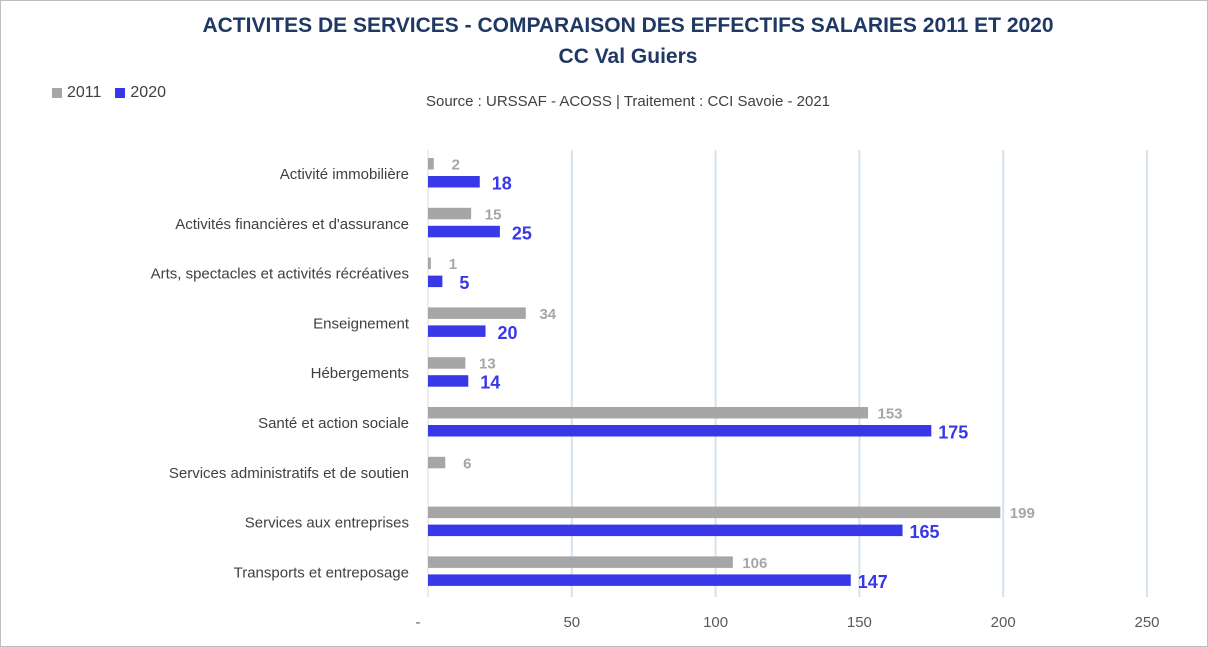  Describe the element at coordinates (453, 264) in the screenshot. I see `data-label-2011: 1` at that location.